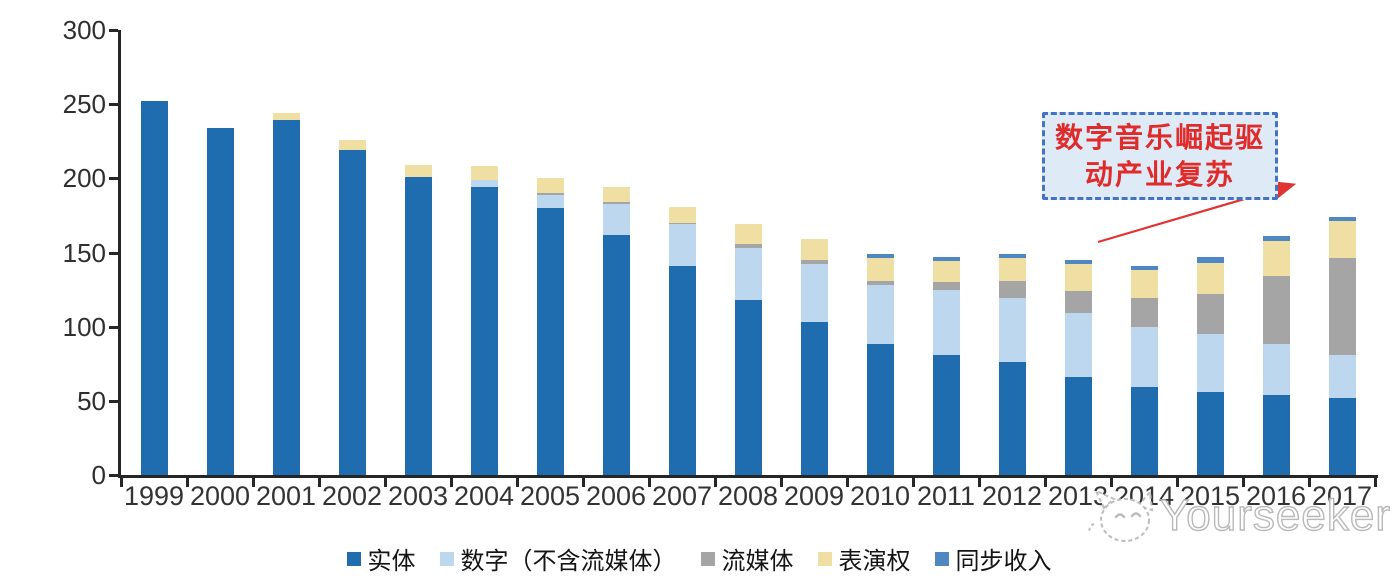  Describe the element at coordinates (1012, 496) in the screenshot. I see `x-axis-tick-label: 2012` at that location.